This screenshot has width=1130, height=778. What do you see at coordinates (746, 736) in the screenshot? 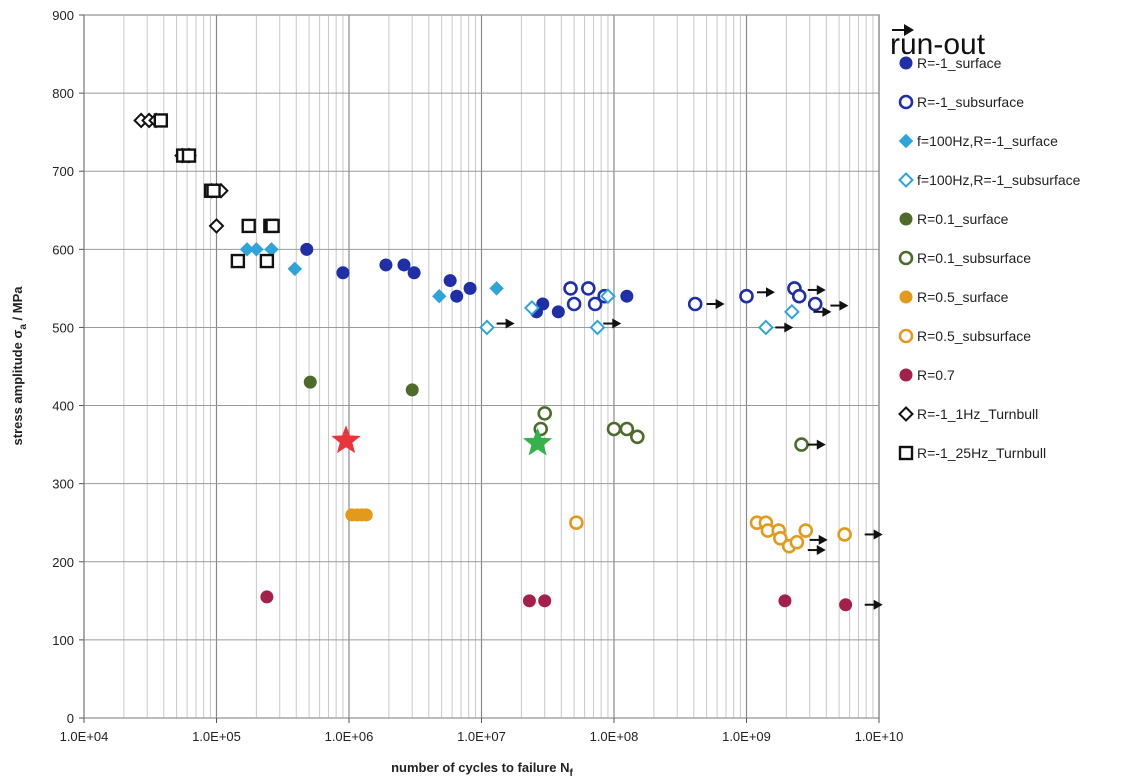
I see `x-tick-label: 1.0E+09` at bounding box center [746, 736].